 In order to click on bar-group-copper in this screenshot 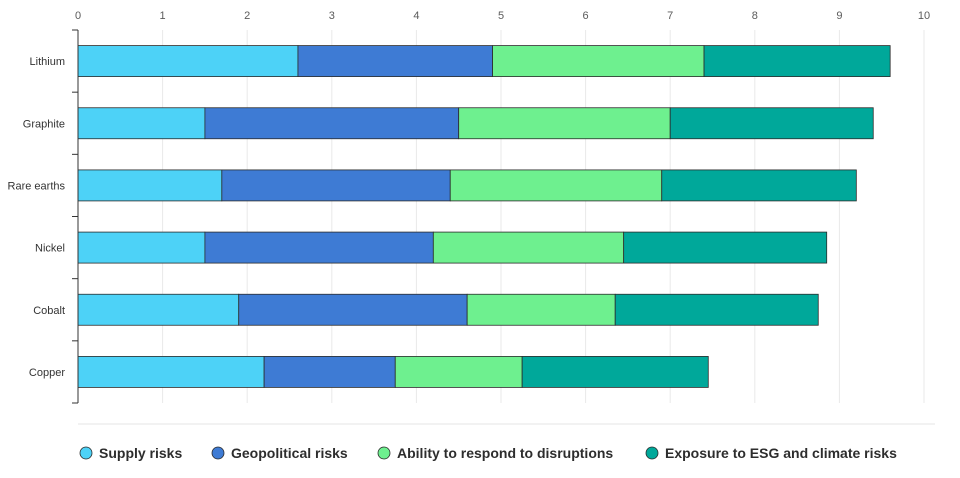, I will do `click(393, 372)`.